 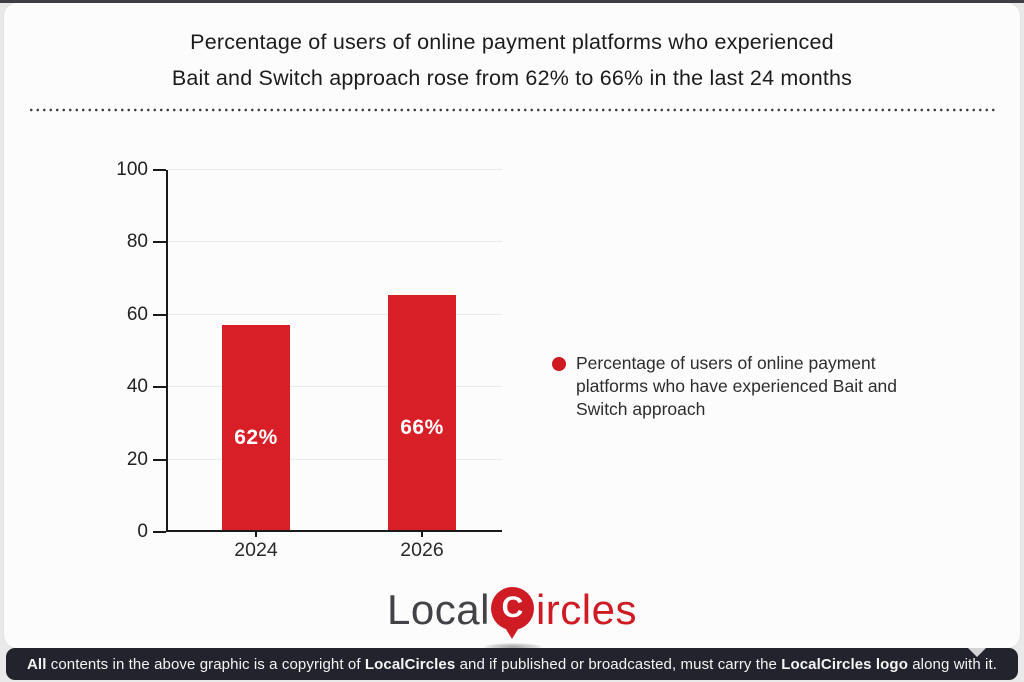 What do you see at coordinates (137, 459) in the screenshot?
I see `y-axis-label-20: 20` at bounding box center [137, 459].